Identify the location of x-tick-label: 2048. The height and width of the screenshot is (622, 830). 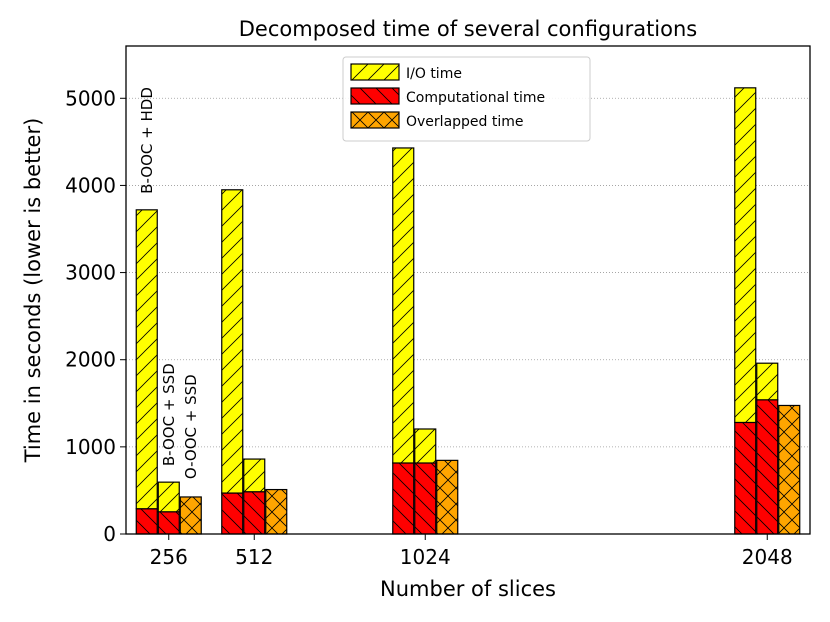
(767, 557).